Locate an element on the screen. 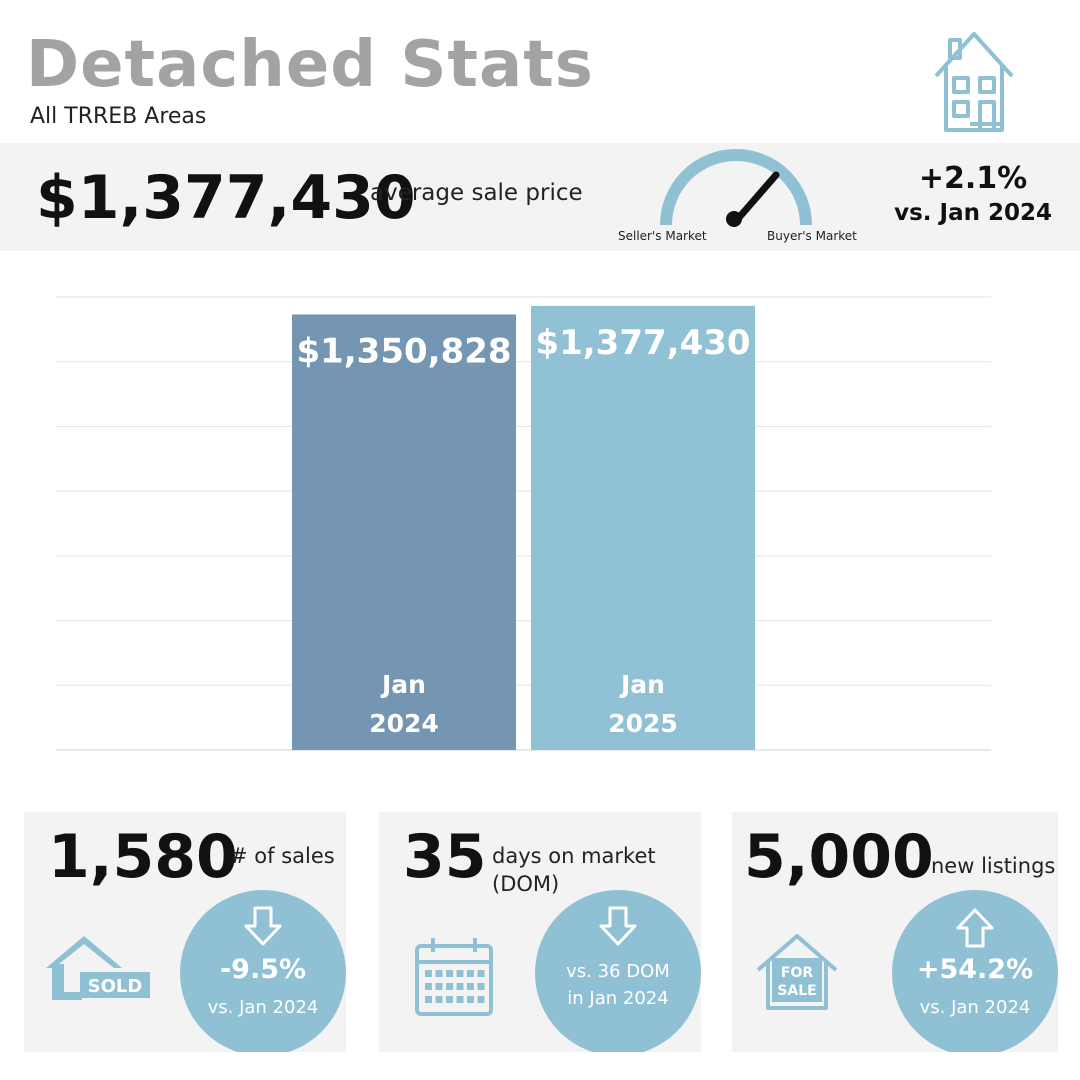 This screenshot has width=1080, height=1080. listings-label: new listings is located at coordinates (993, 866).